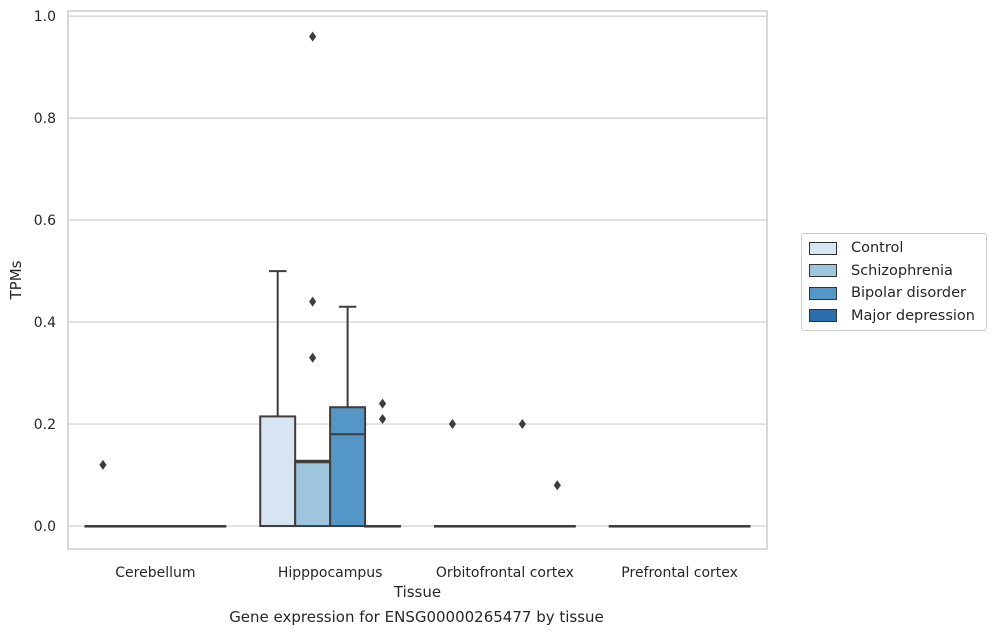 The image size is (997, 636). I want to click on x-tick-label: Prefrontal cortex, so click(679, 573).